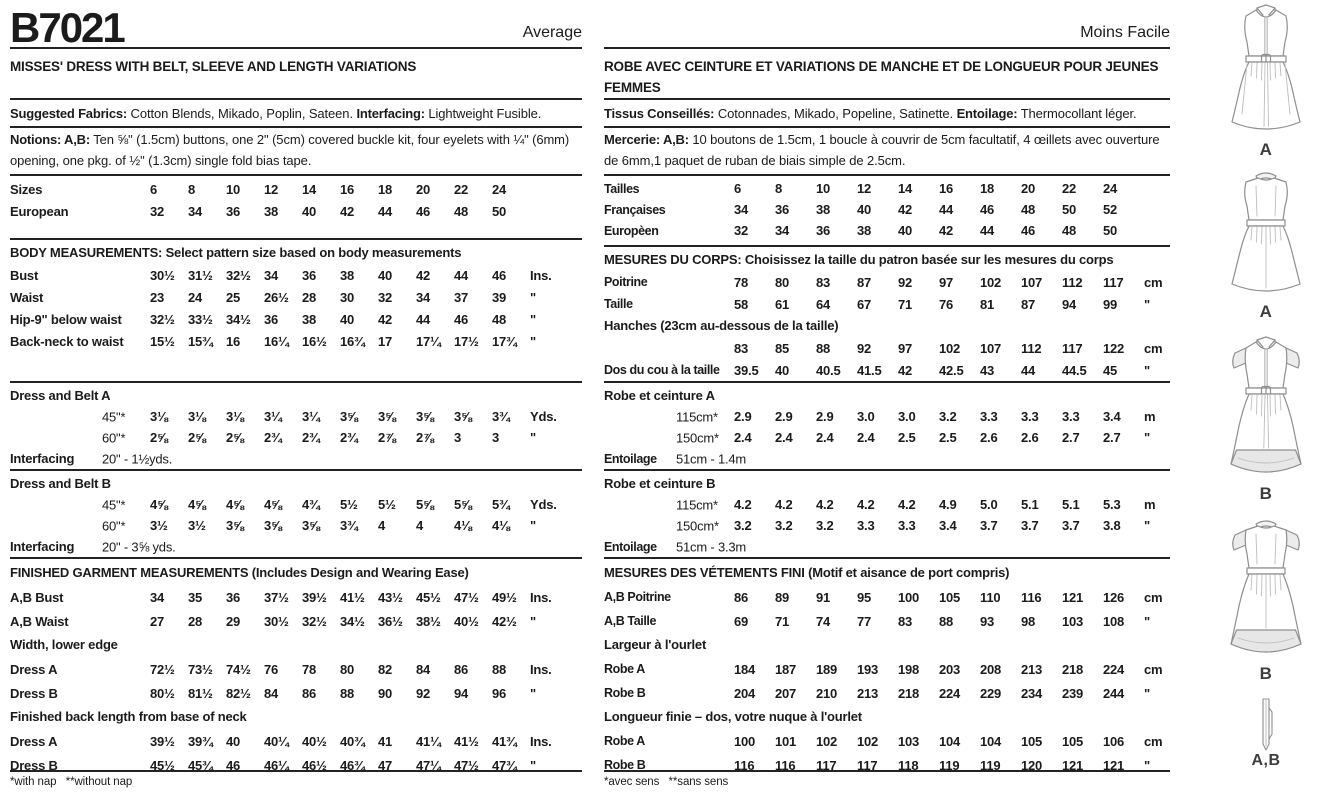 The image size is (1330, 793). What do you see at coordinates (1032, 669) in the screenshot?
I see `table-cell: 213` at bounding box center [1032, 669].